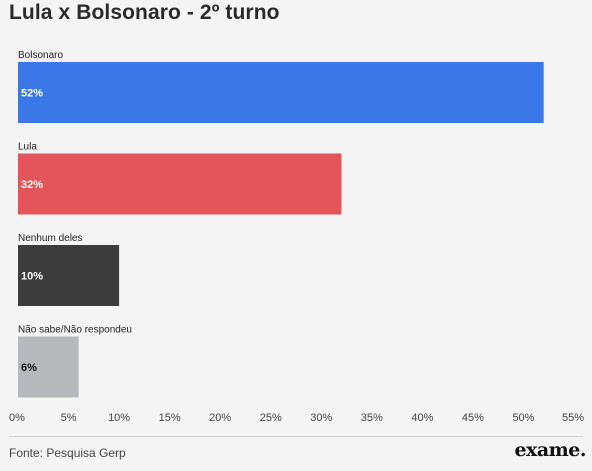  Describe the element at coordinates (220, 418) in the screenshot. I see `x-tick-label: 20%` at that location.